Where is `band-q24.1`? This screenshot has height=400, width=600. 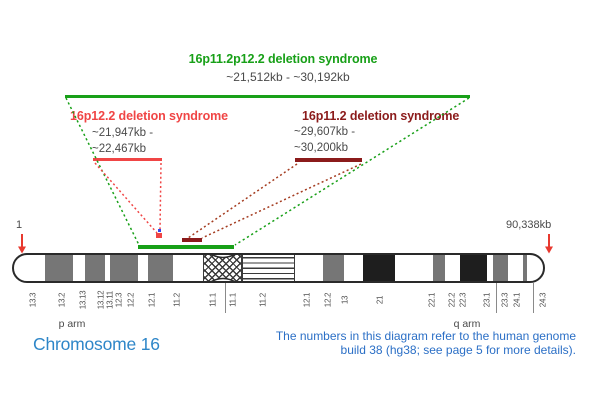 band-q24.1 is located at coordinates (515, 268).